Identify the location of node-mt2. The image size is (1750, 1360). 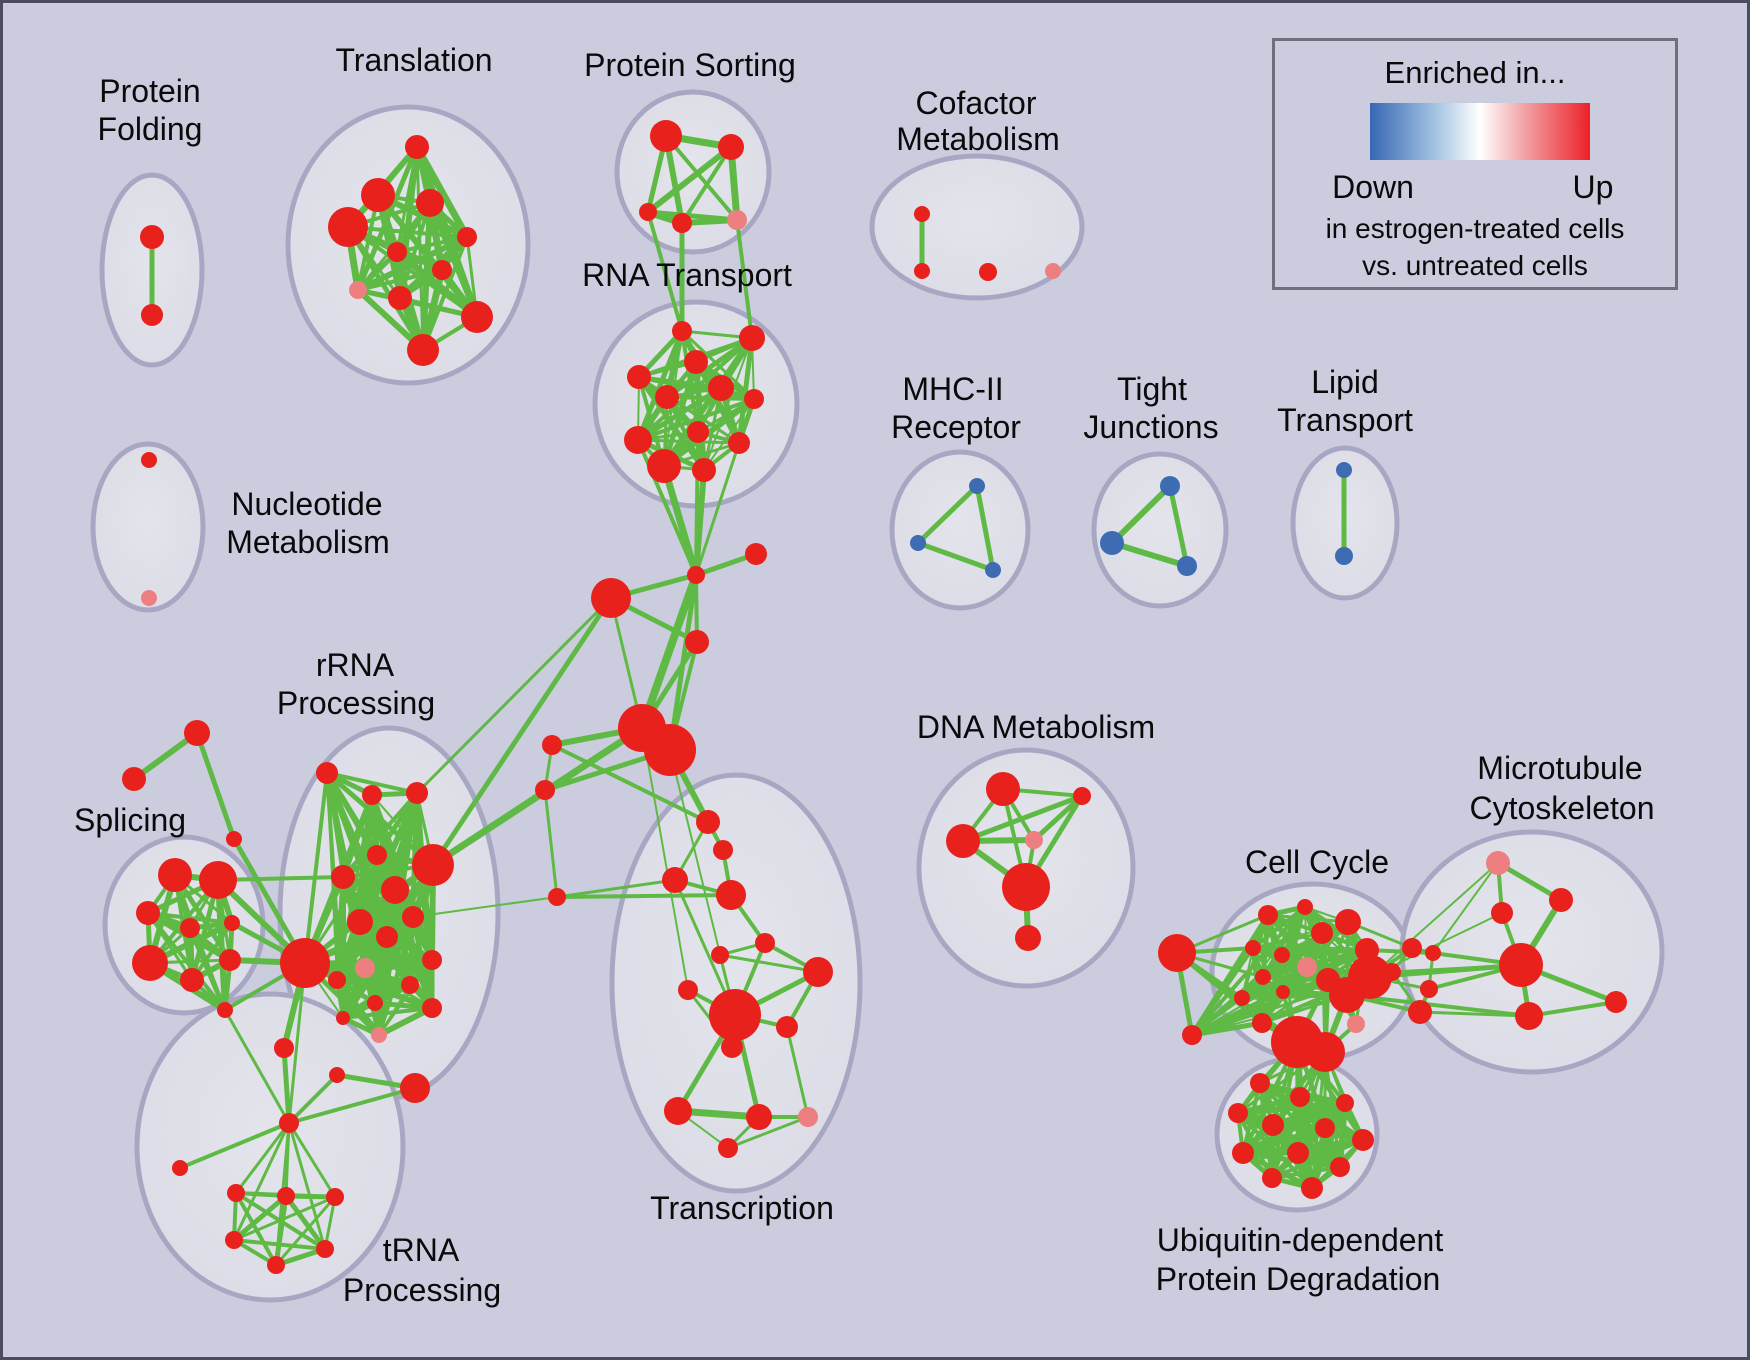
(1561, 900).